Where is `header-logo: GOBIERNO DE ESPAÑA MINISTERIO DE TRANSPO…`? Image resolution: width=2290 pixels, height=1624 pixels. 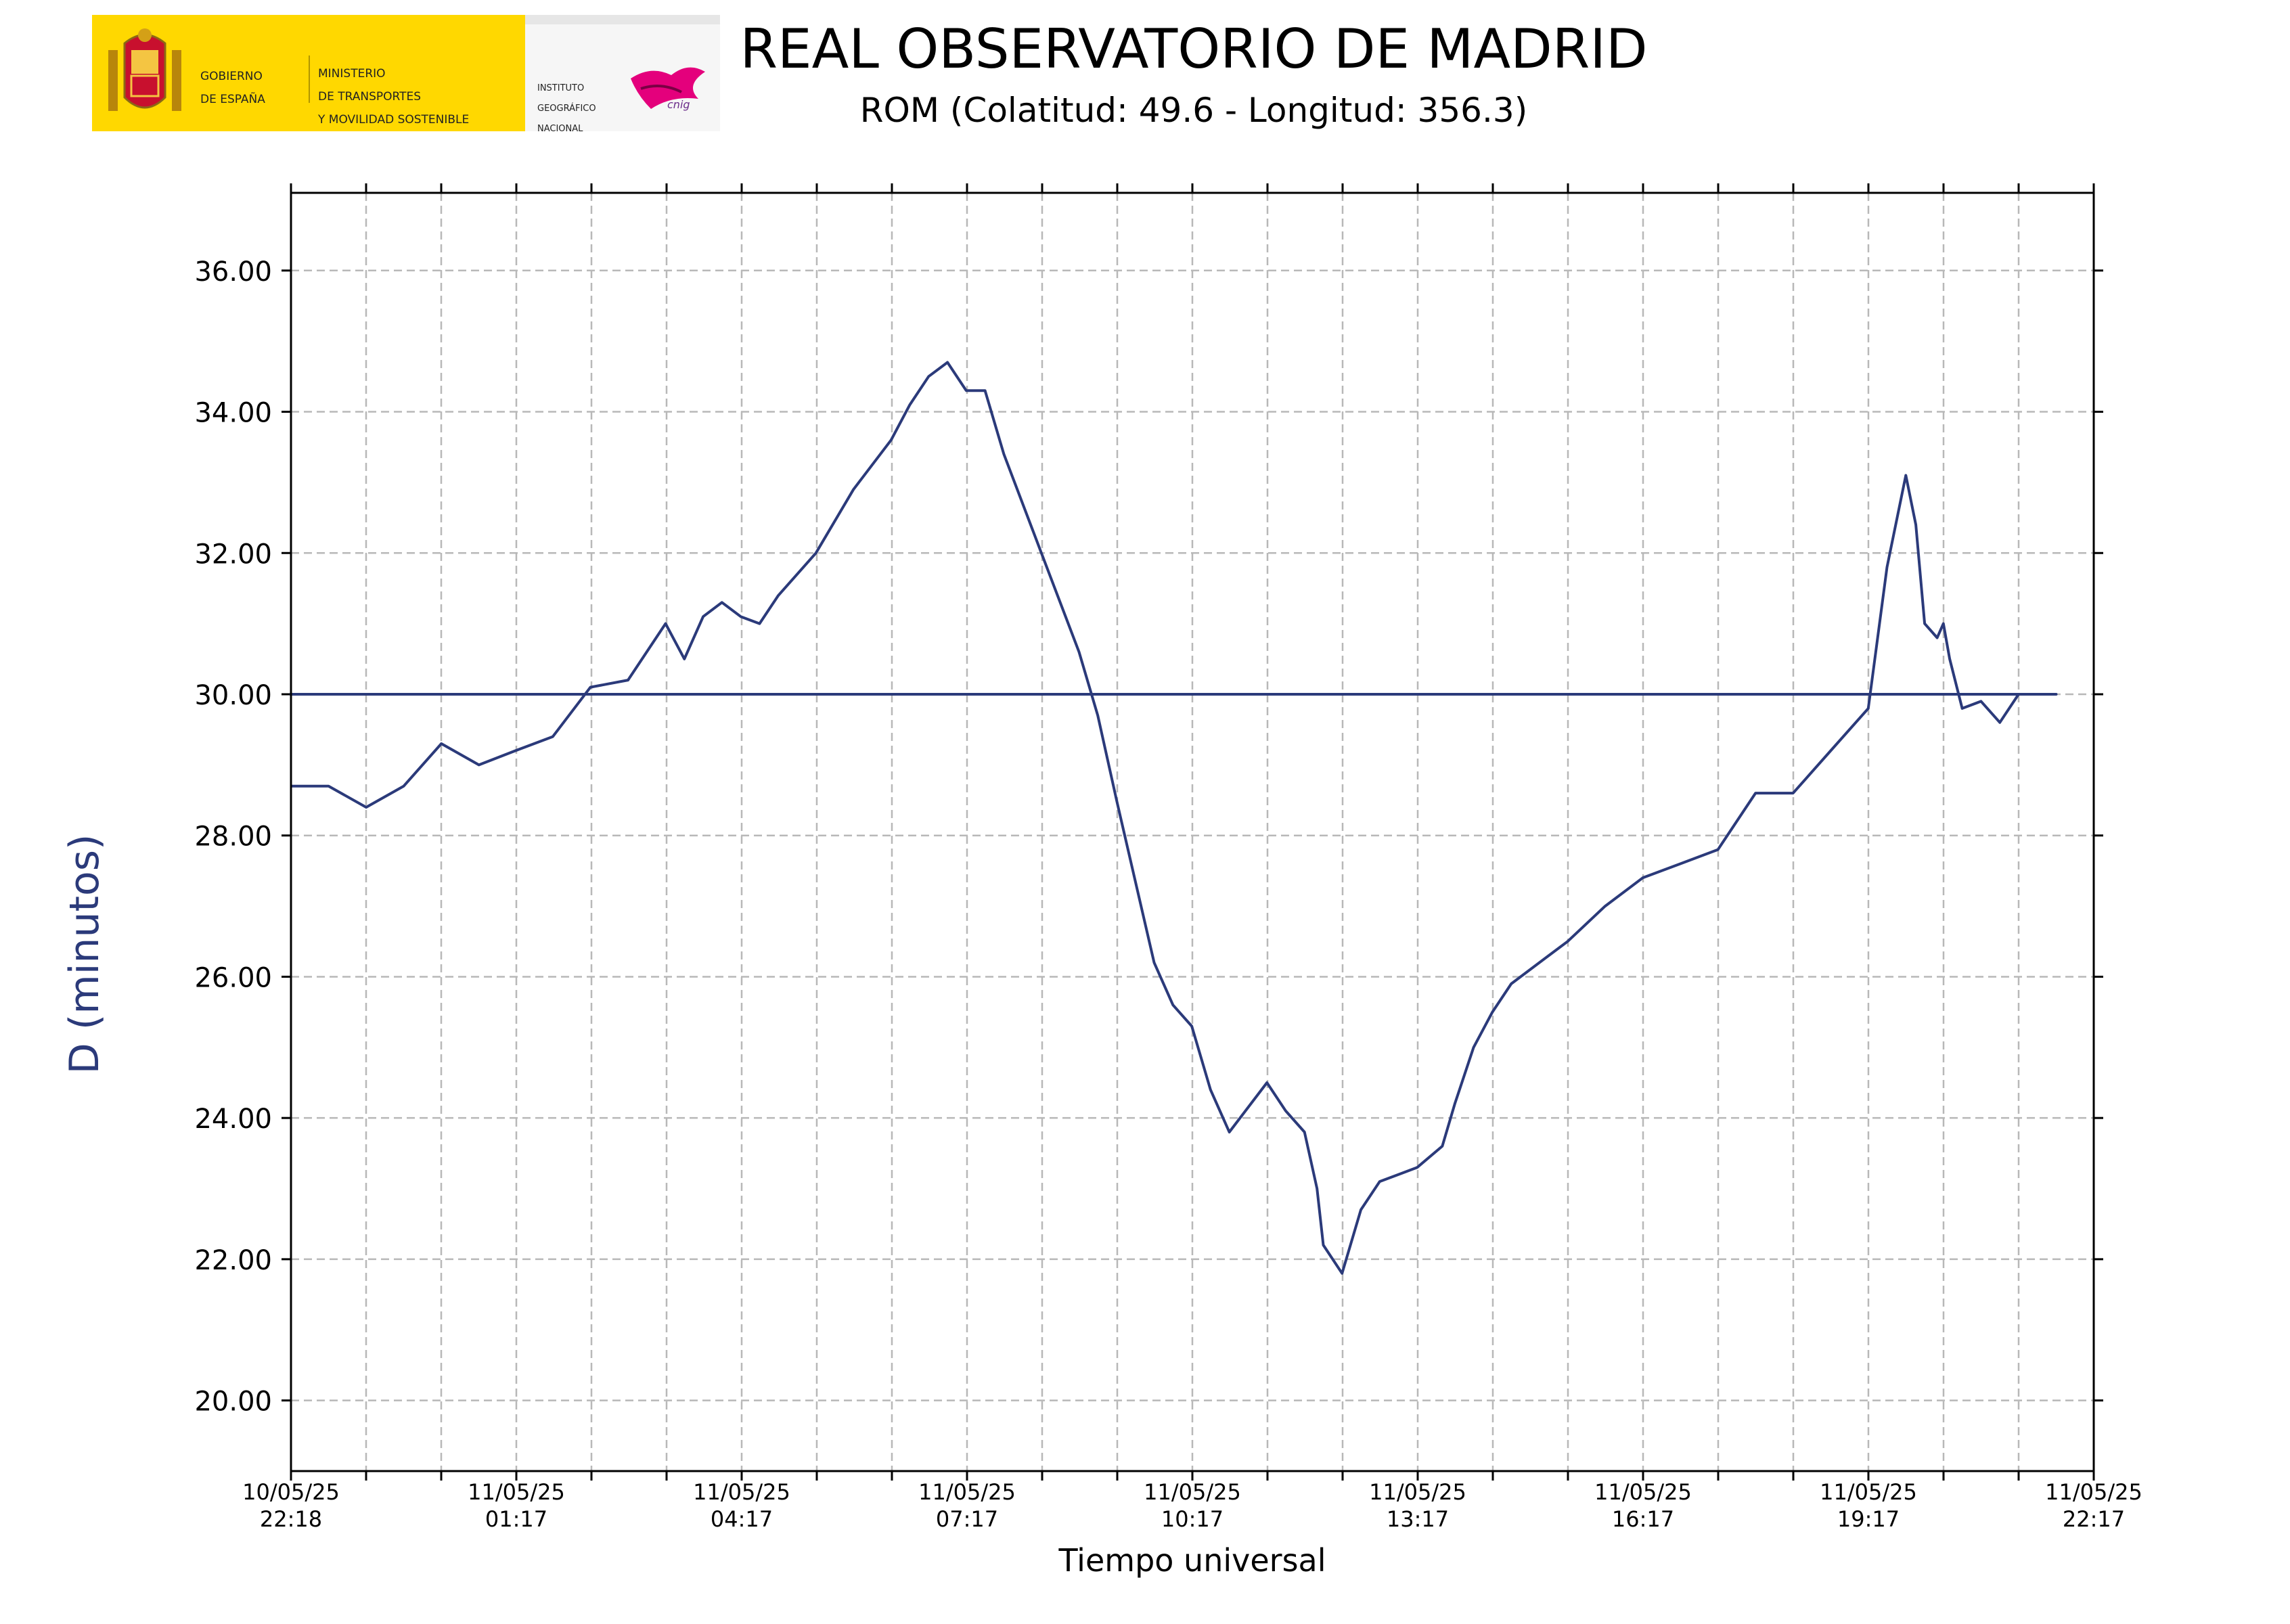 header-logo: GOBIERNO DE ESPAÑA MINISTERIO DE TRANSPO… is located at coordinates (406, 74).